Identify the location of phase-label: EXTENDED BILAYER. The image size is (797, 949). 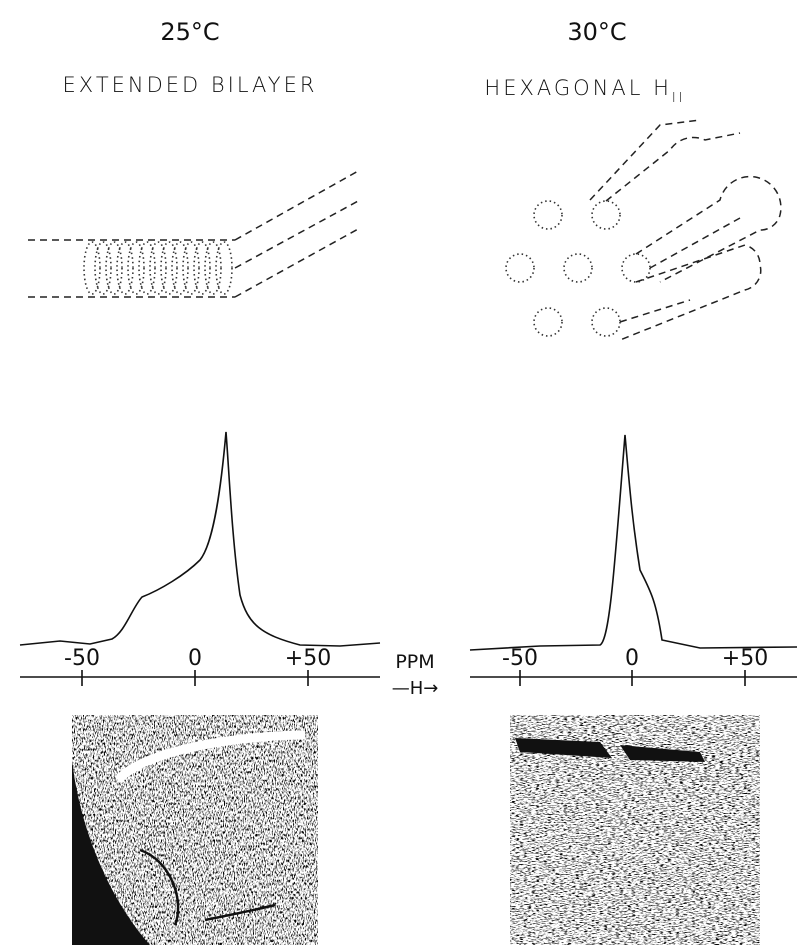
(190, 85).